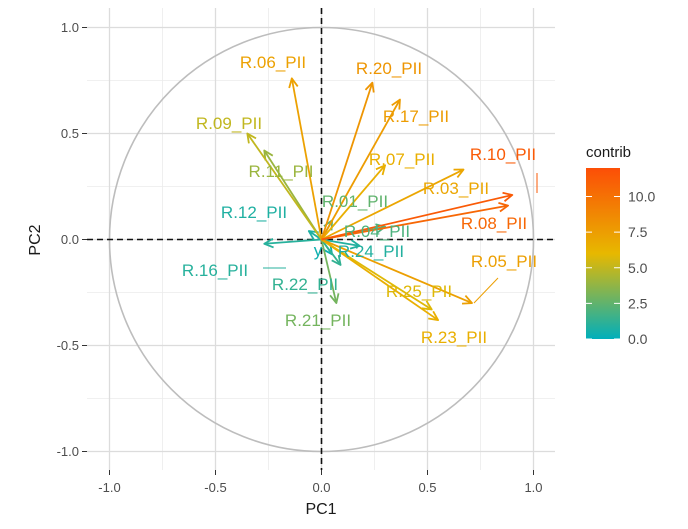 Image resolution: width=688 pixels, height=529 pixels. I want to click on x-tick-label: -0.5, so click(215, 487).